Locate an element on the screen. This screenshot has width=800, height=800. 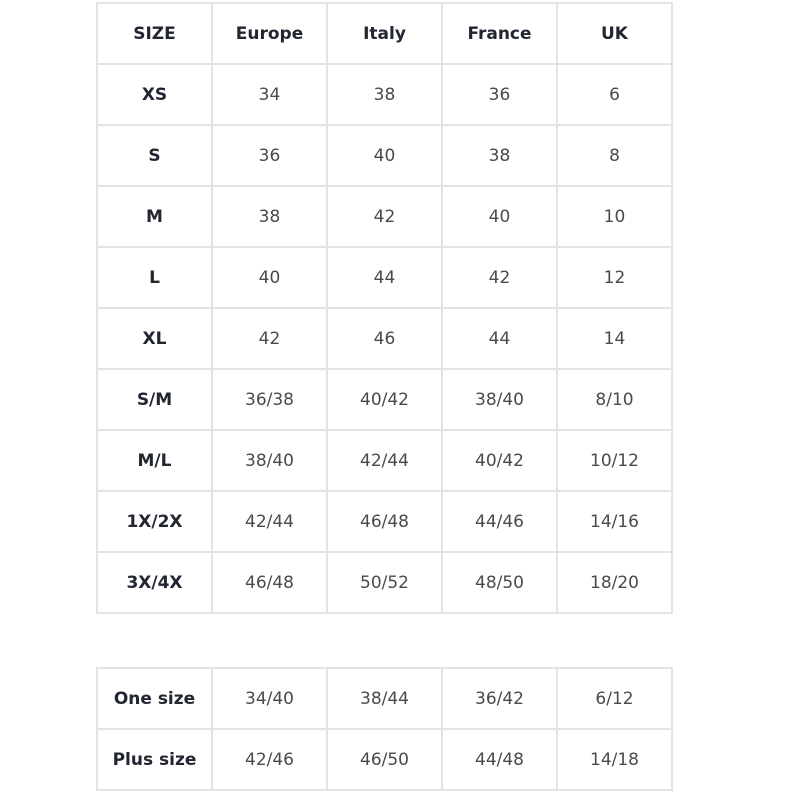
size-label-cell: M/L is located at coordinates (154, 460).